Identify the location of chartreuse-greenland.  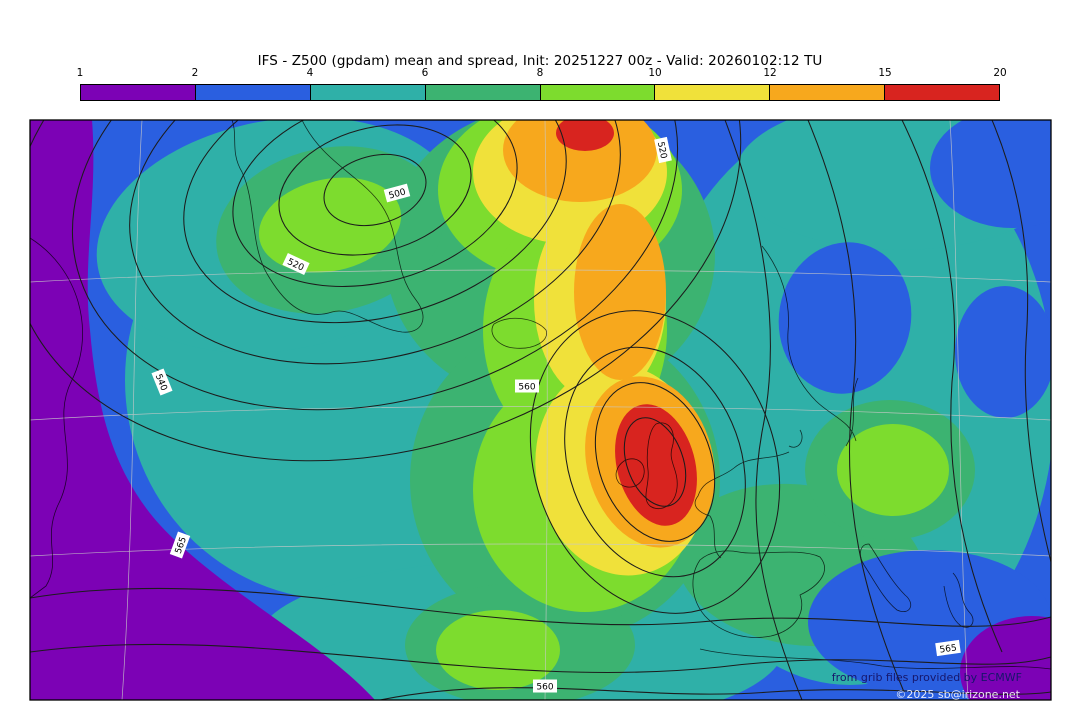
(330, 225).